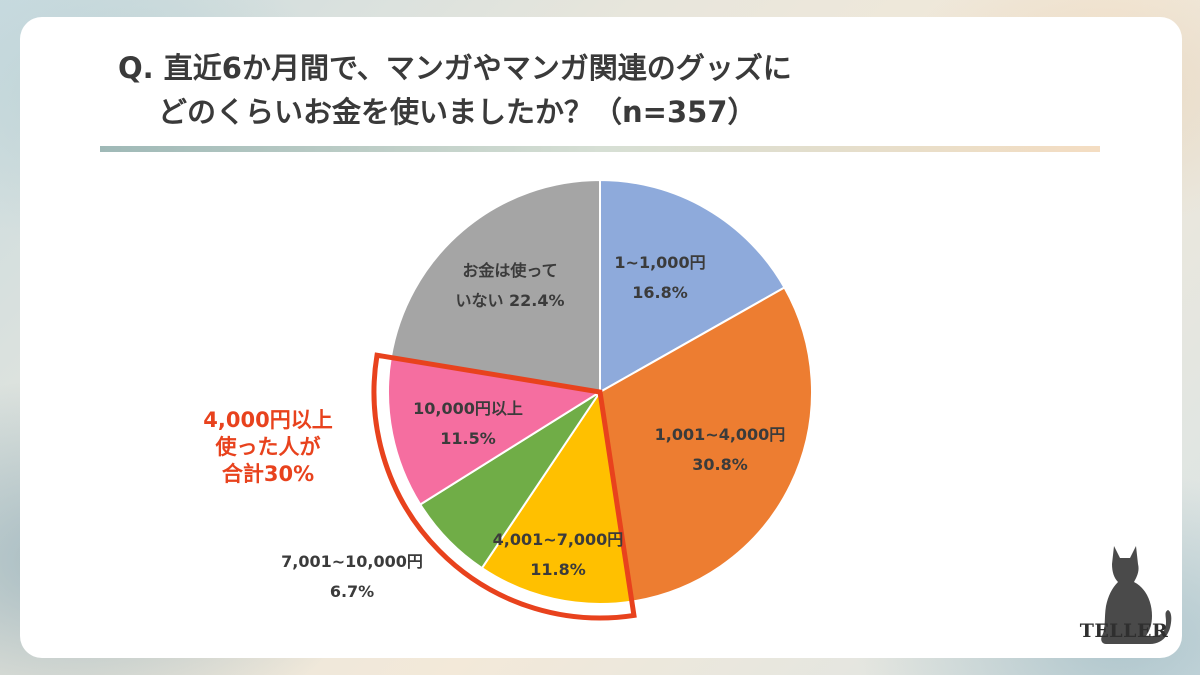 This screenshot has height=675, width=1200. What do you see at coordinates (659, 277) in the screenshot?
I see `slice-label: 1~1,000円 16.8%` at bounding box center [659, 277].